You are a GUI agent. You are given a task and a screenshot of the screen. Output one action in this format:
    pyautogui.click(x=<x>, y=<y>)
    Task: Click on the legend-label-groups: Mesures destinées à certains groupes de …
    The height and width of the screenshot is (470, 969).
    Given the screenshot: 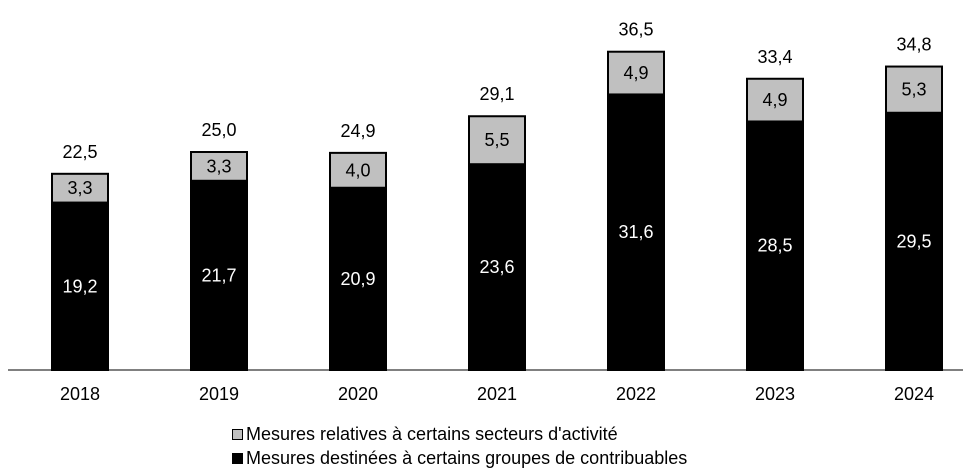 What is the action you would take?
    pyautogui.click(x=467, y=458)
    